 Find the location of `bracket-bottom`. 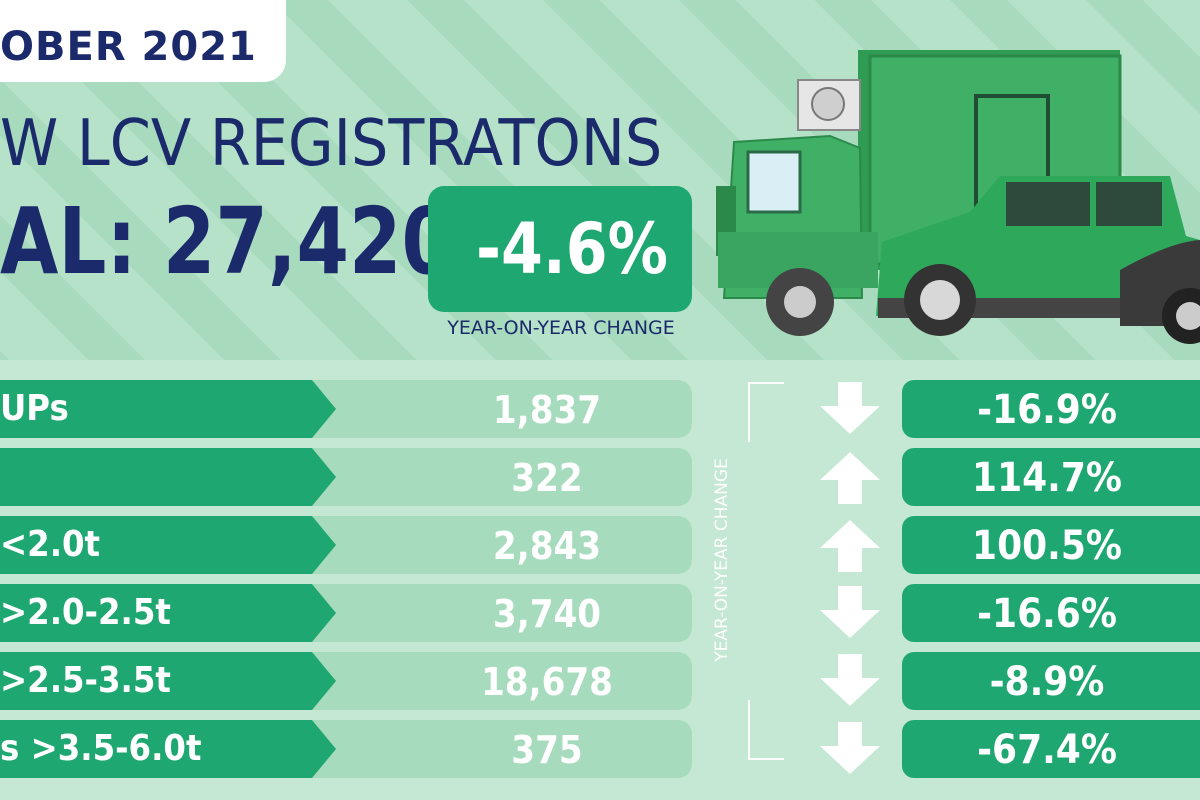

bracket-bottom is located at coordinates (749, 730).